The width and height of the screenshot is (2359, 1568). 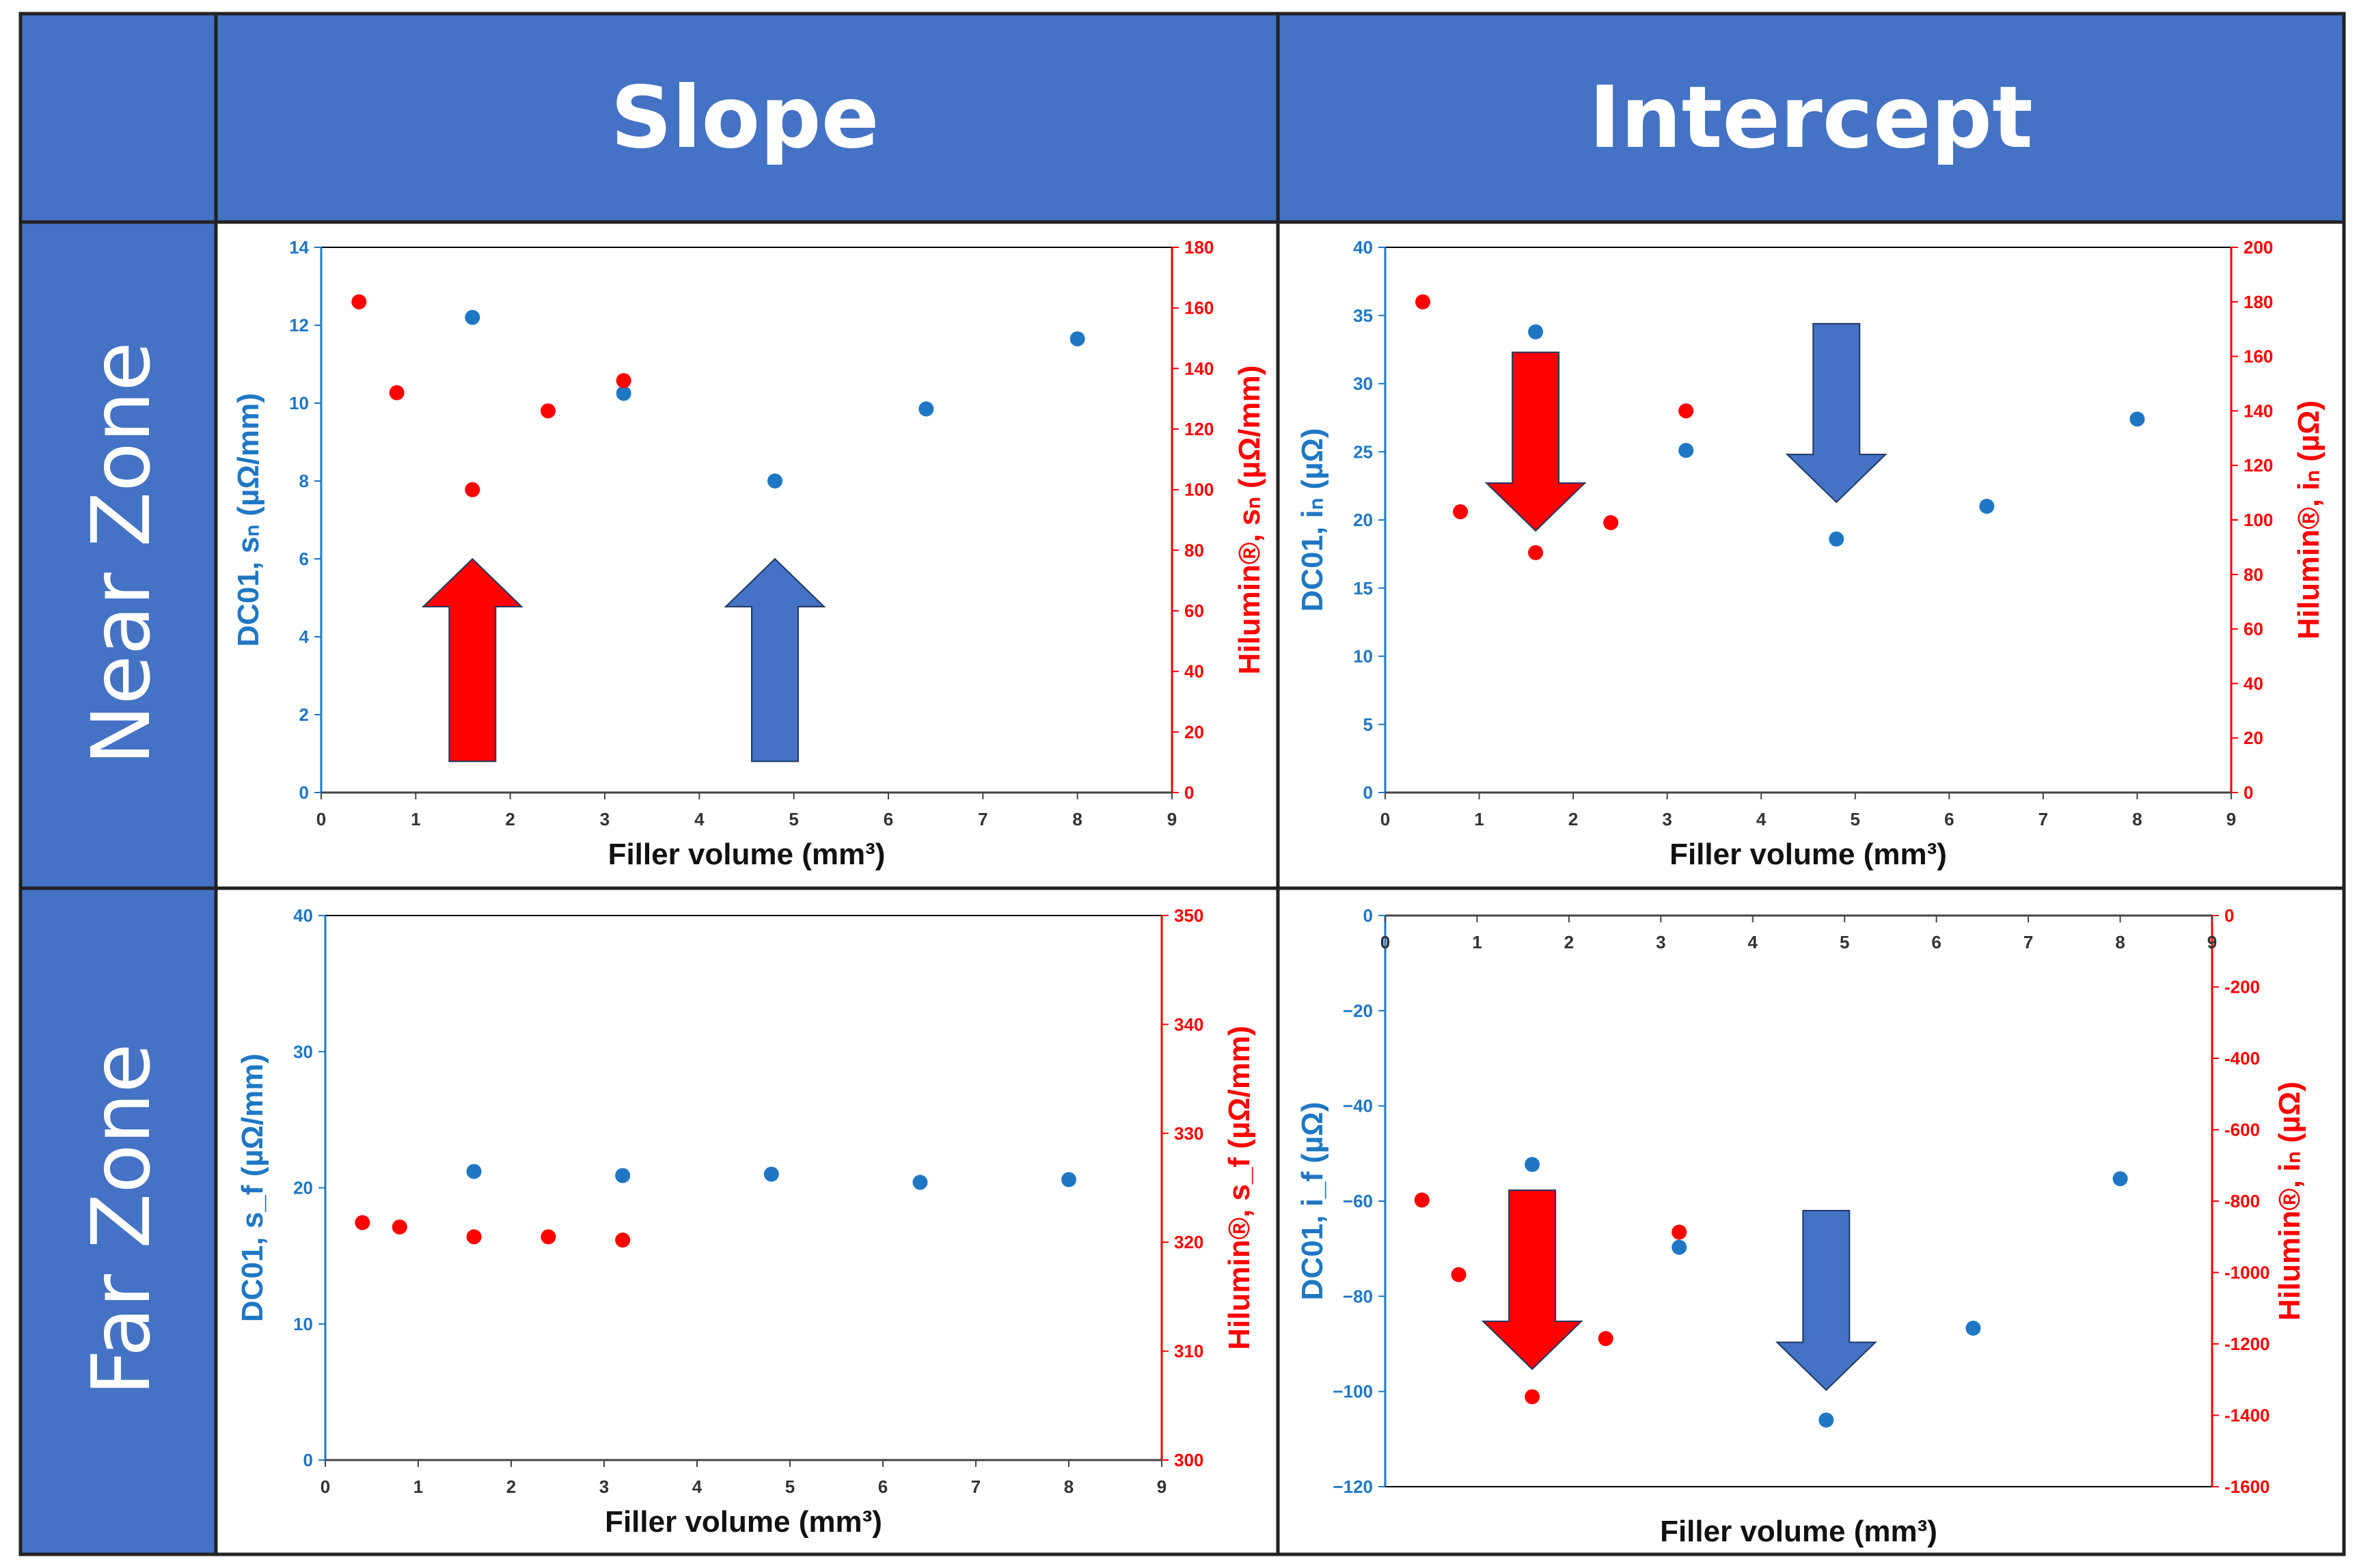 I want to click on left-y-axis-label: DC01, i_f (µΩ), so click(x=1312, y=1201).